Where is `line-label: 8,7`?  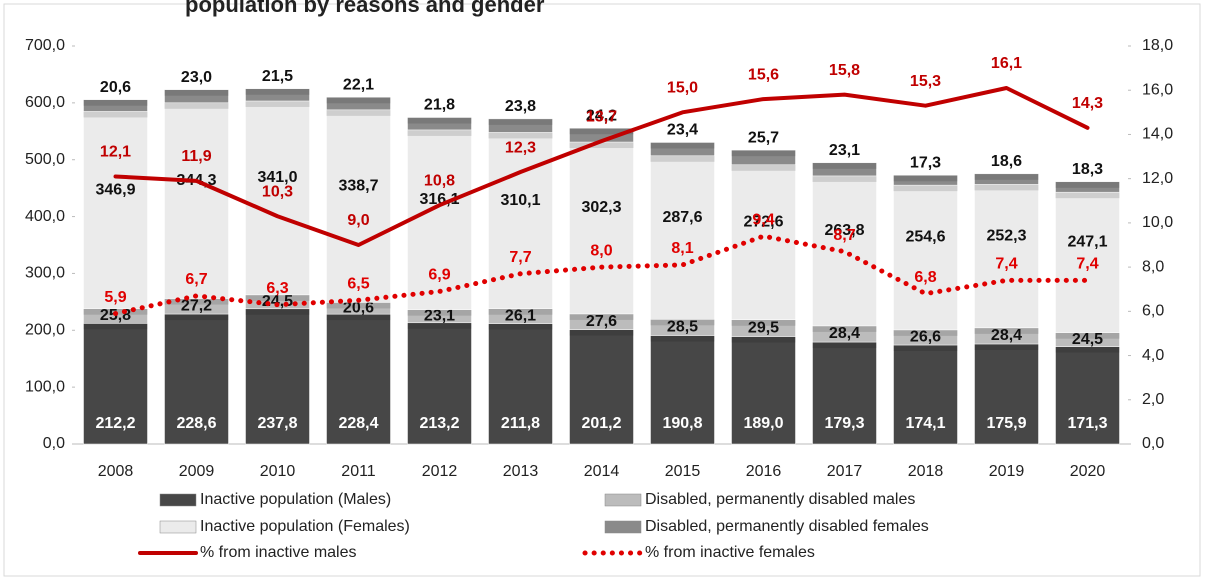 line-label: 8,7 is located at coordinates (844, 235).